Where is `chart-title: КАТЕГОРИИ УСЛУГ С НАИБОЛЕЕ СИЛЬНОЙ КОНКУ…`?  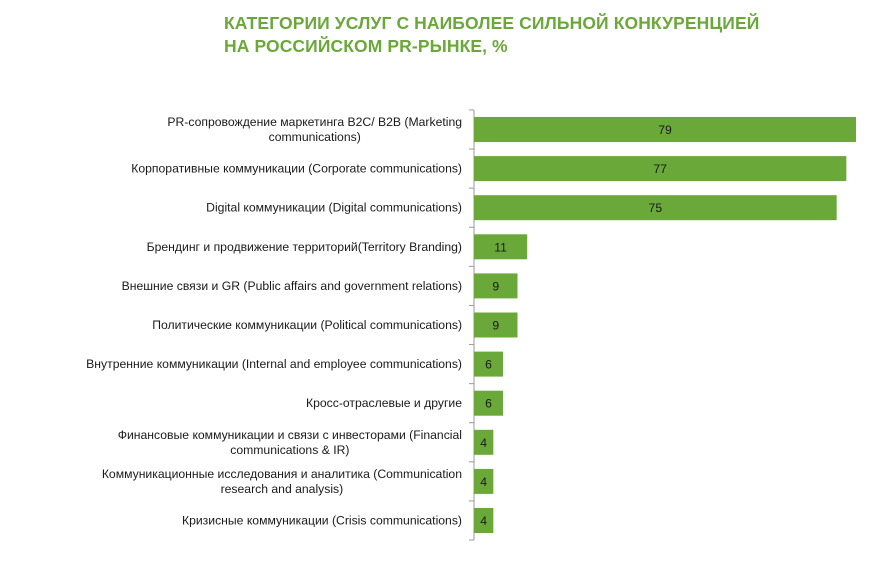 chart-title: КАТЕГОРИИ УСЛУГ С НАИБОЛЕЕ СИЛЬНОЙ КОНКУ… is located at coordinates (534, 35).